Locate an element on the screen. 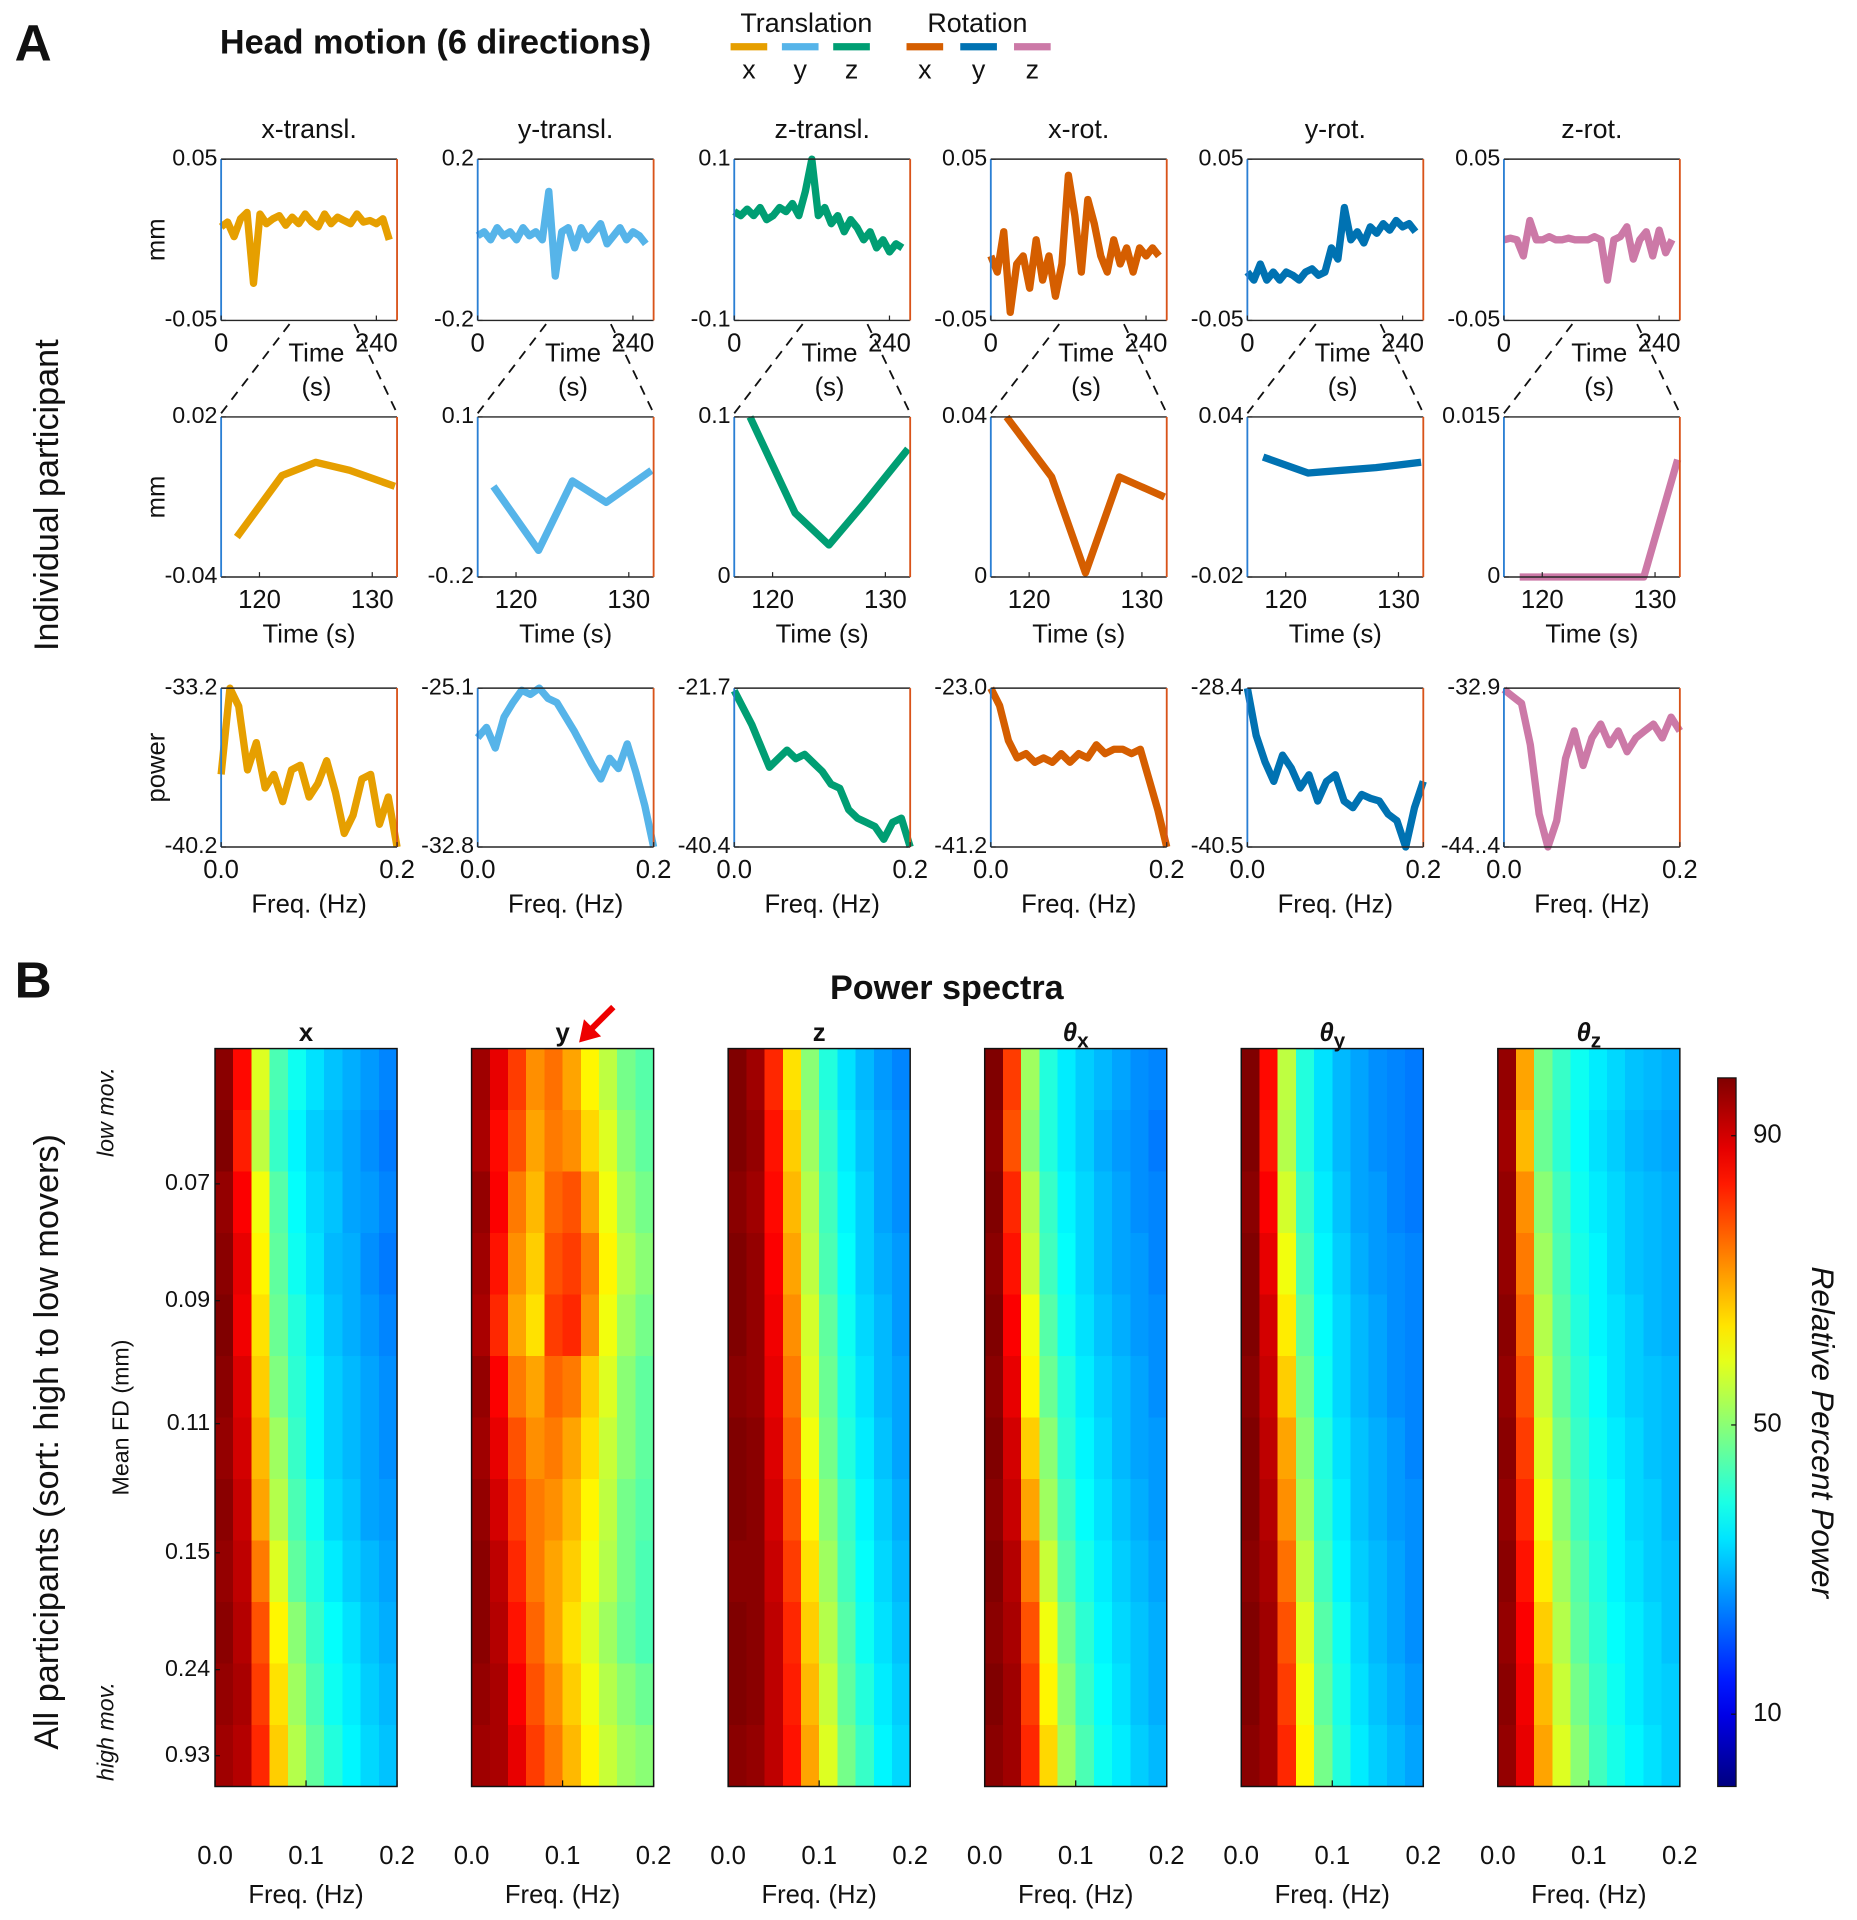 This screenshot has width=1857, height=1920. arrow-shaft is located at coordinates (601, 1018).